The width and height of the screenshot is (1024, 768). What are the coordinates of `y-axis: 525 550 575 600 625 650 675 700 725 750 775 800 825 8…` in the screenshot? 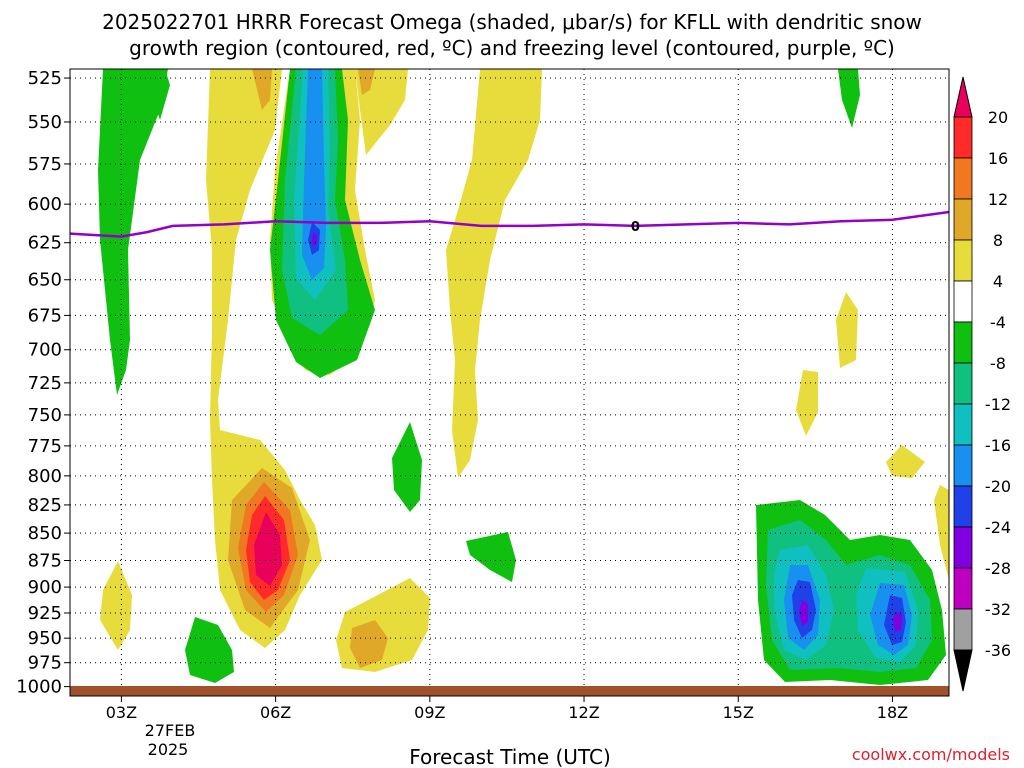 It's located at (43, 383).